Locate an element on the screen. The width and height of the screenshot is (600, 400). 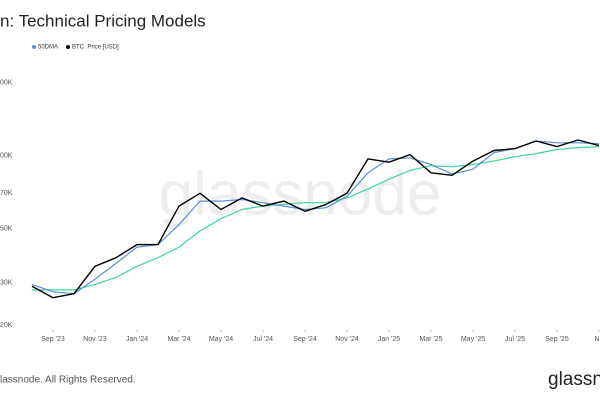
x-tick-label: Sep '23 is located at coordinates (53, 339).